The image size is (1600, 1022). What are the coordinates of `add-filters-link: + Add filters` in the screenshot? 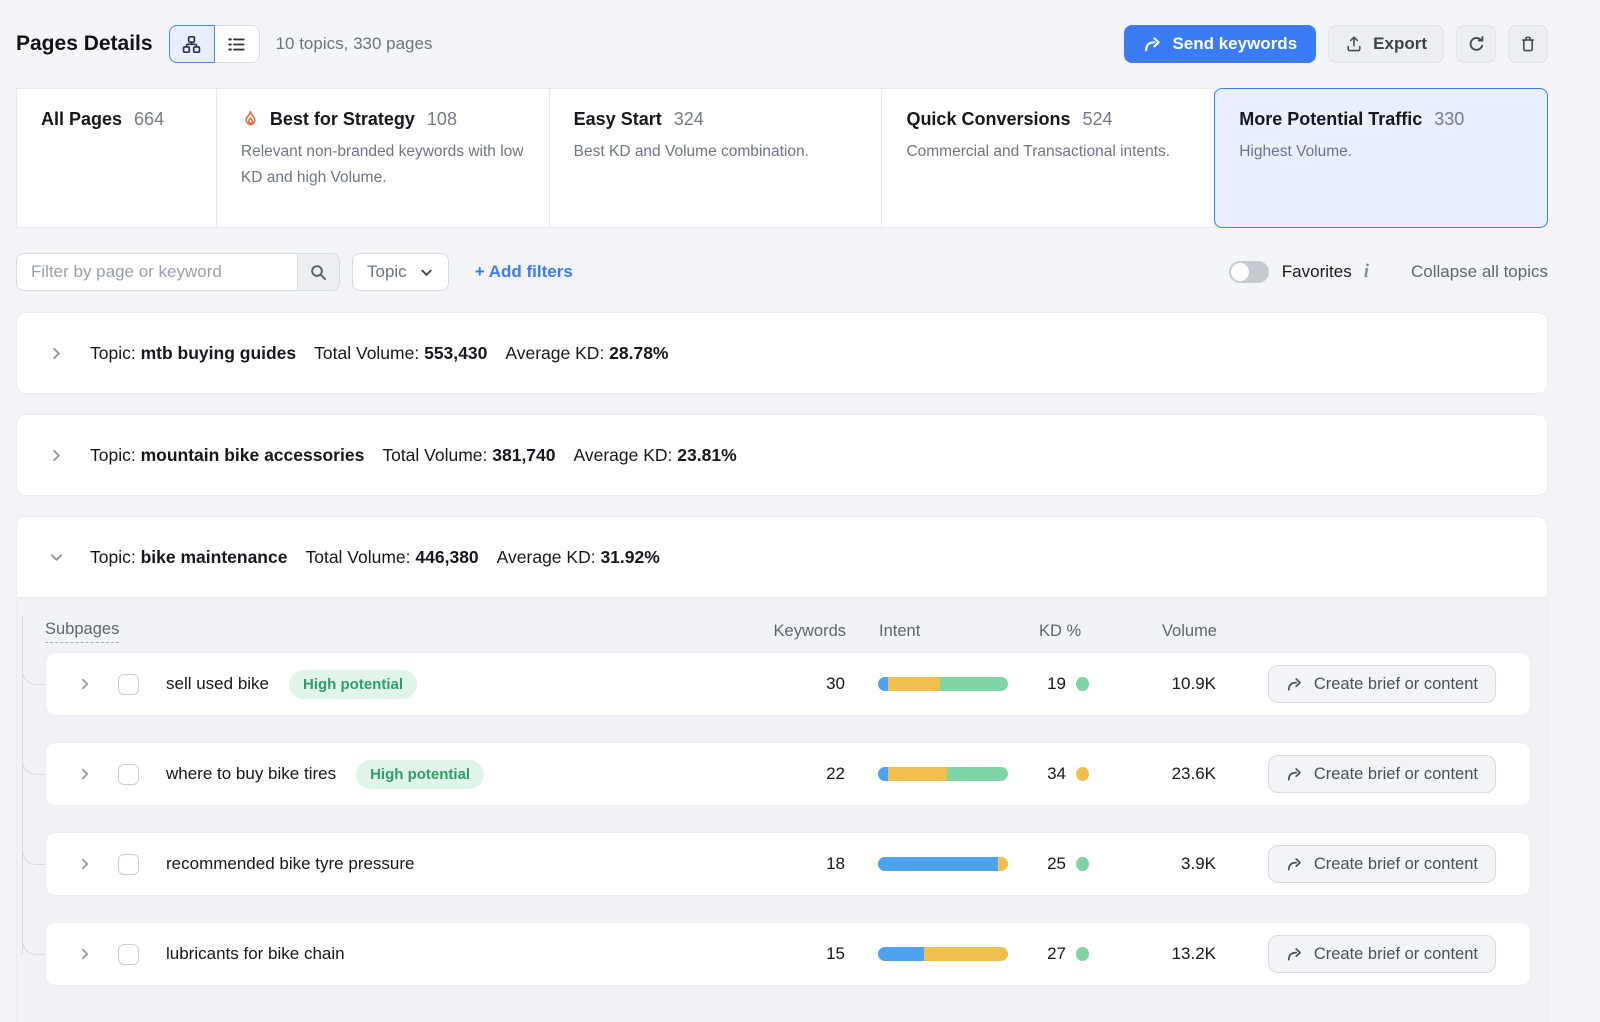 It's located at (523, 271).